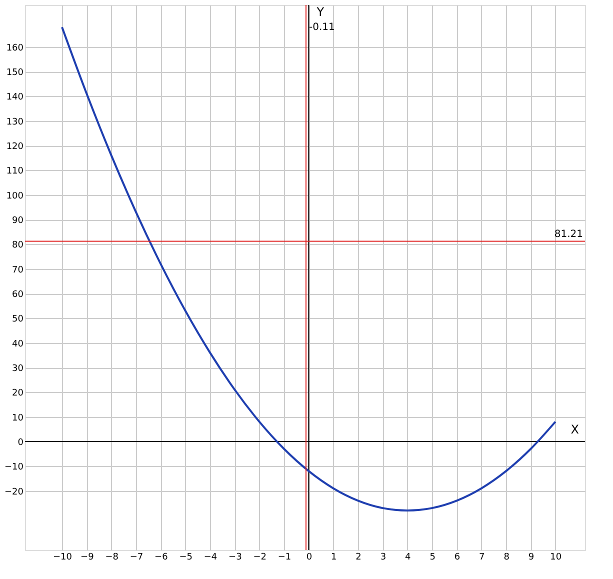 Image resolution: width=613 pixels, height=579 pixels. Describe the element at coordinates (15, 73) in the screenshot. I see `y-tick-label: 150` at that location.